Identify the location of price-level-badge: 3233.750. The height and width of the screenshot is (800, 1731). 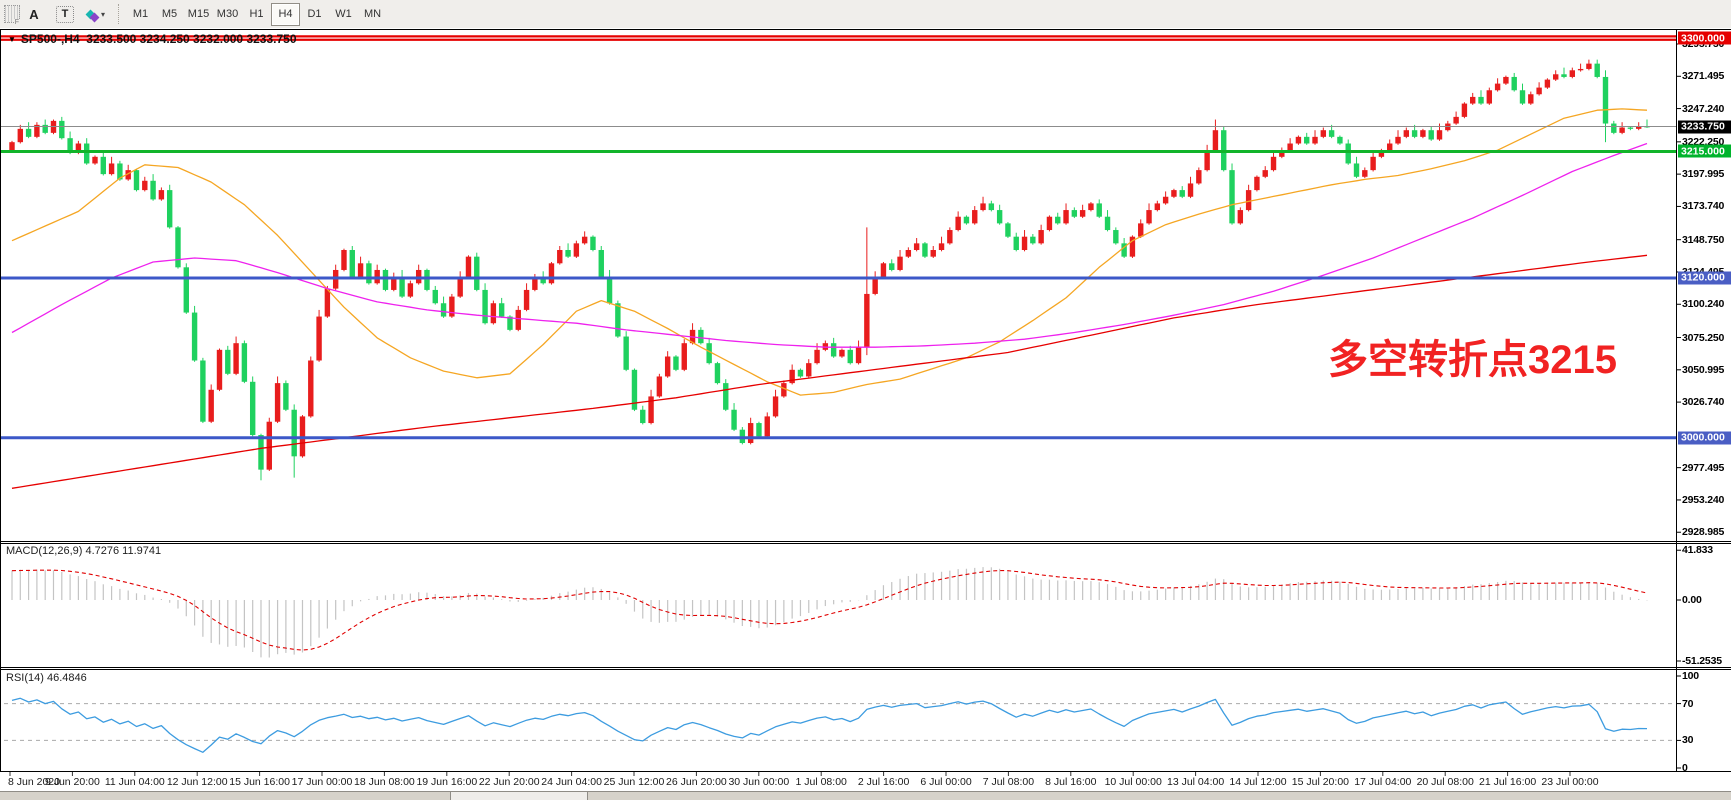
(1704, 127).